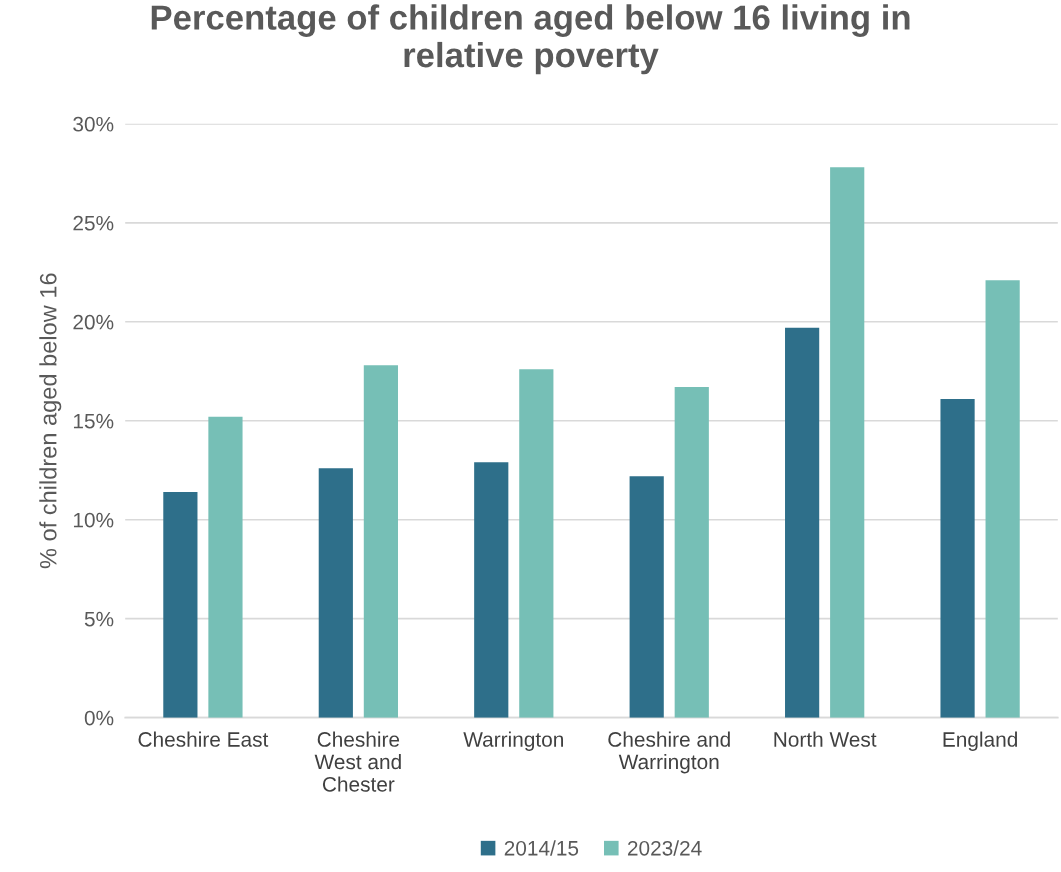 The width and height of the screenshot is (1061, 872). What do you see at coordinates (93, 124) in the screenshot?
I see `y-tick-label: 30%` at bounding box center [93, 124].